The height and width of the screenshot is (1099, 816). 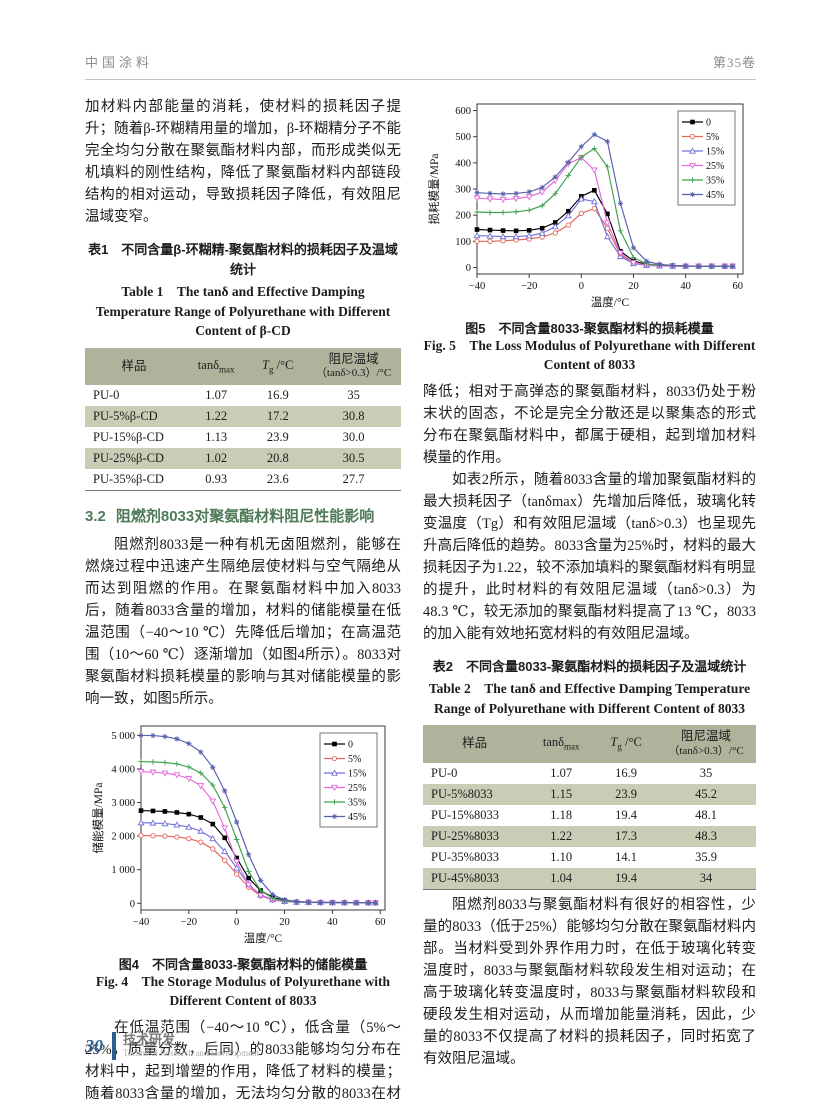 I want to click on table-cell: 30.8, so click(x=353, y=416).